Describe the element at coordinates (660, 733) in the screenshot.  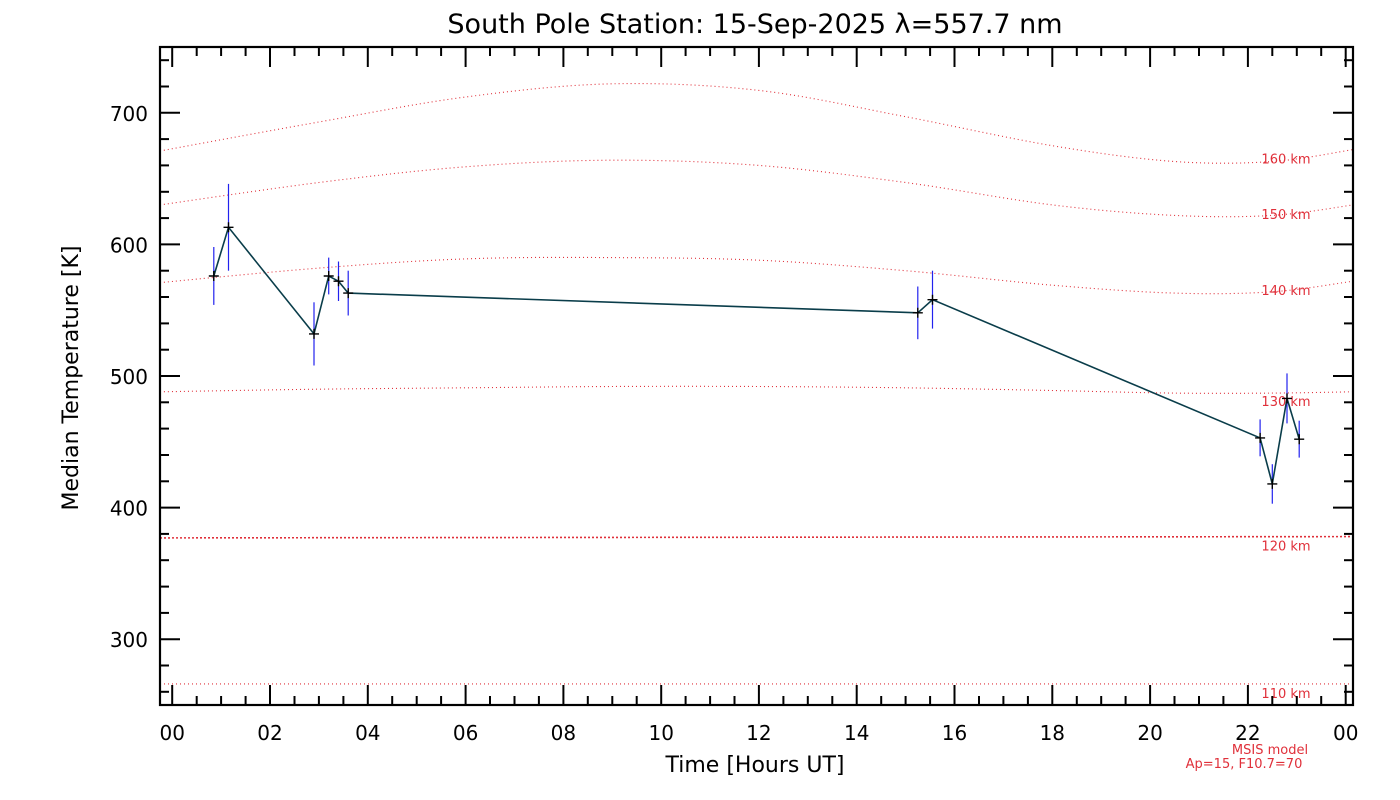
I see `x-tick-label: 10` at that location.